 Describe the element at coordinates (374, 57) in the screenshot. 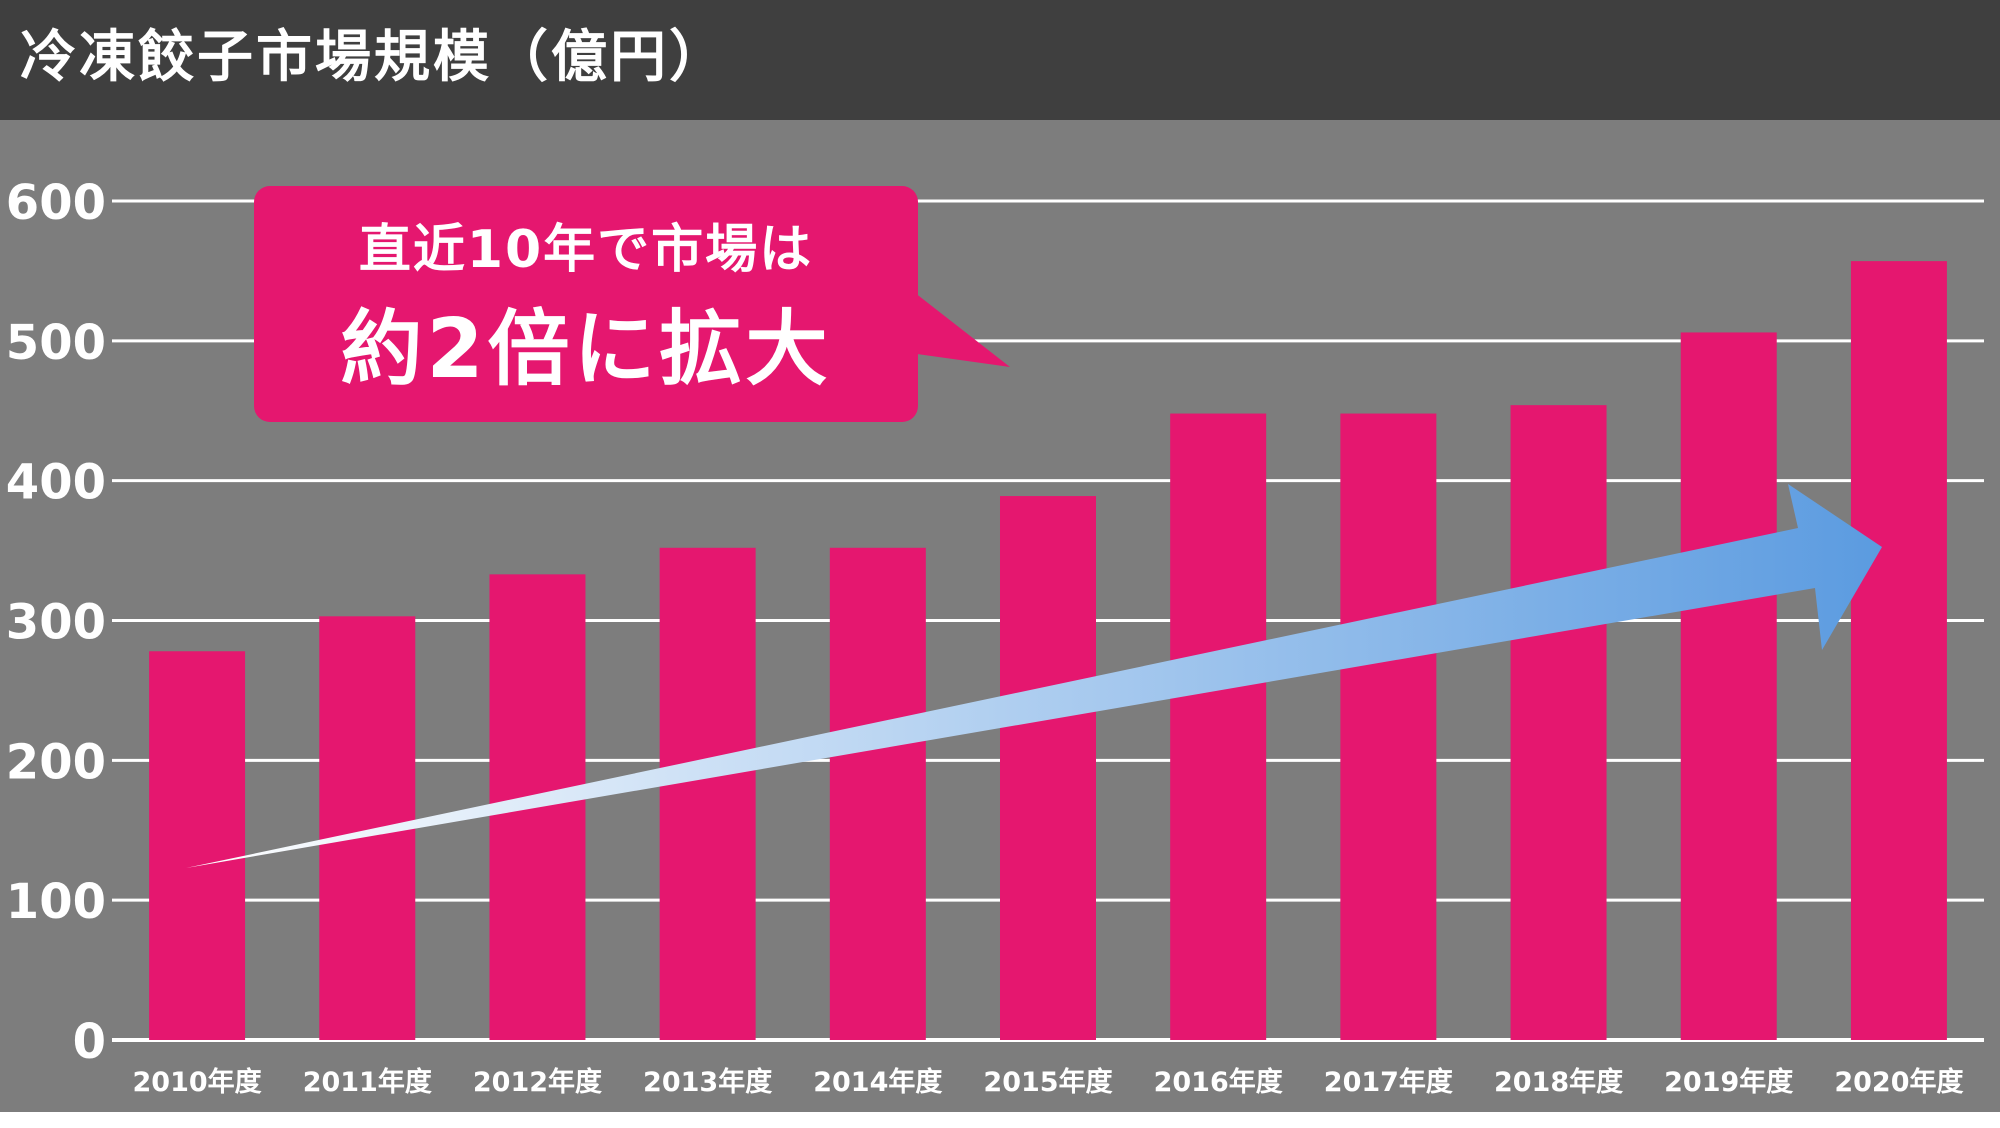

I see `chart-title: 冷凍餃子市場規模（億円）` at that location.